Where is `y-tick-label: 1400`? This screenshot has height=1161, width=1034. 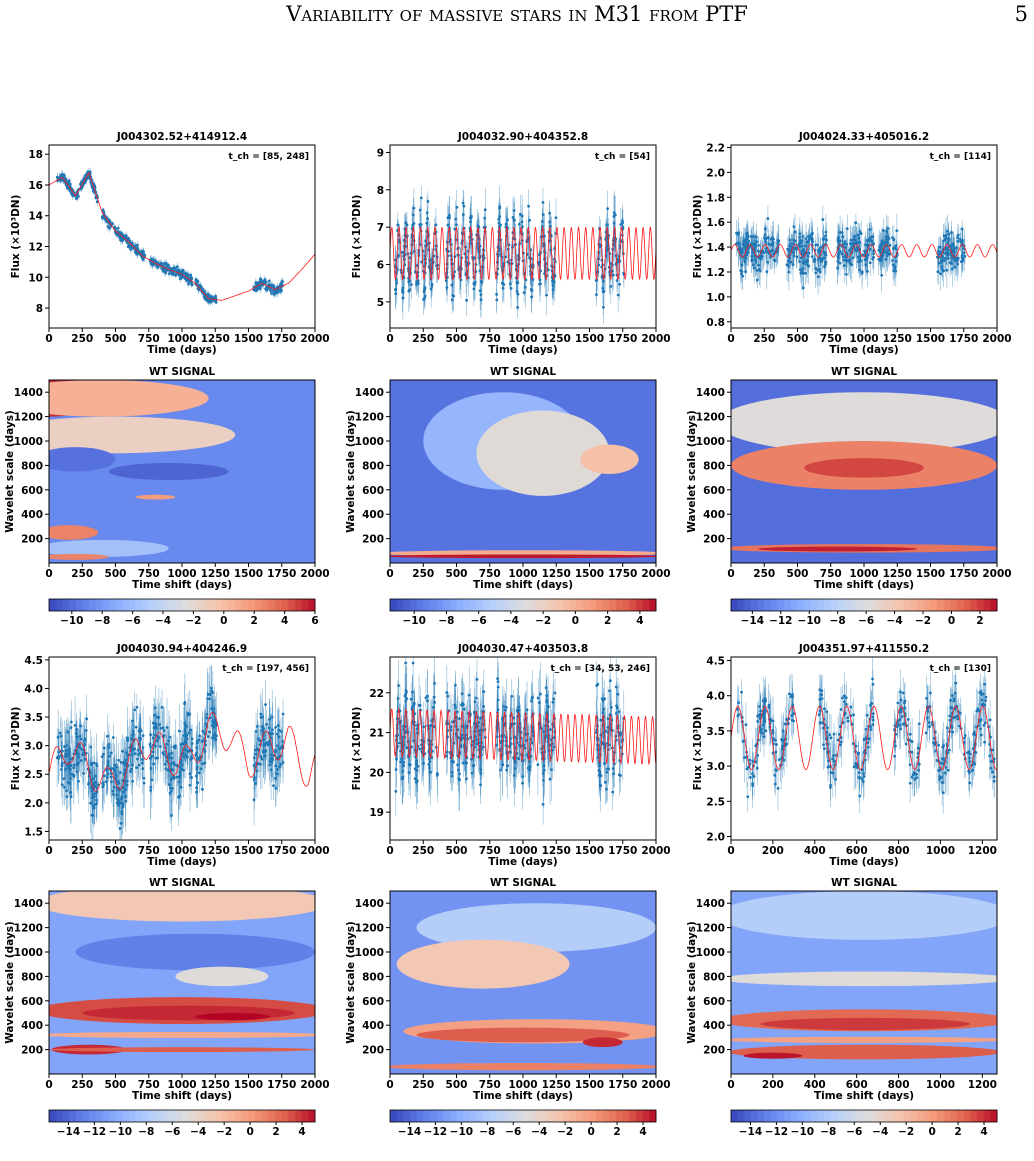 y-tick-label: 1400 is located at coordinates (369, 393).